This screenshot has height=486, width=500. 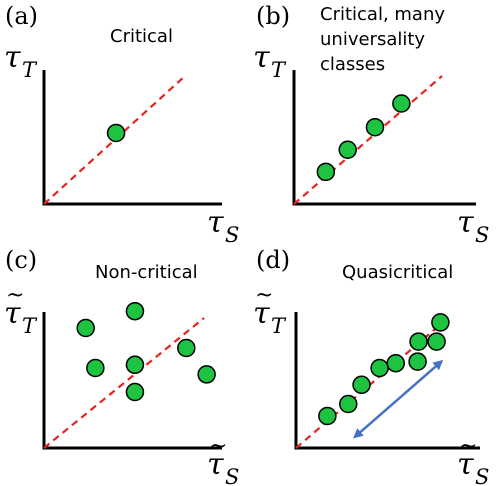 What do you see at coordinates (465, 222) in the screenshot?
I see `panel-b-x-symbol: τ` at bounding box center [465, 222].